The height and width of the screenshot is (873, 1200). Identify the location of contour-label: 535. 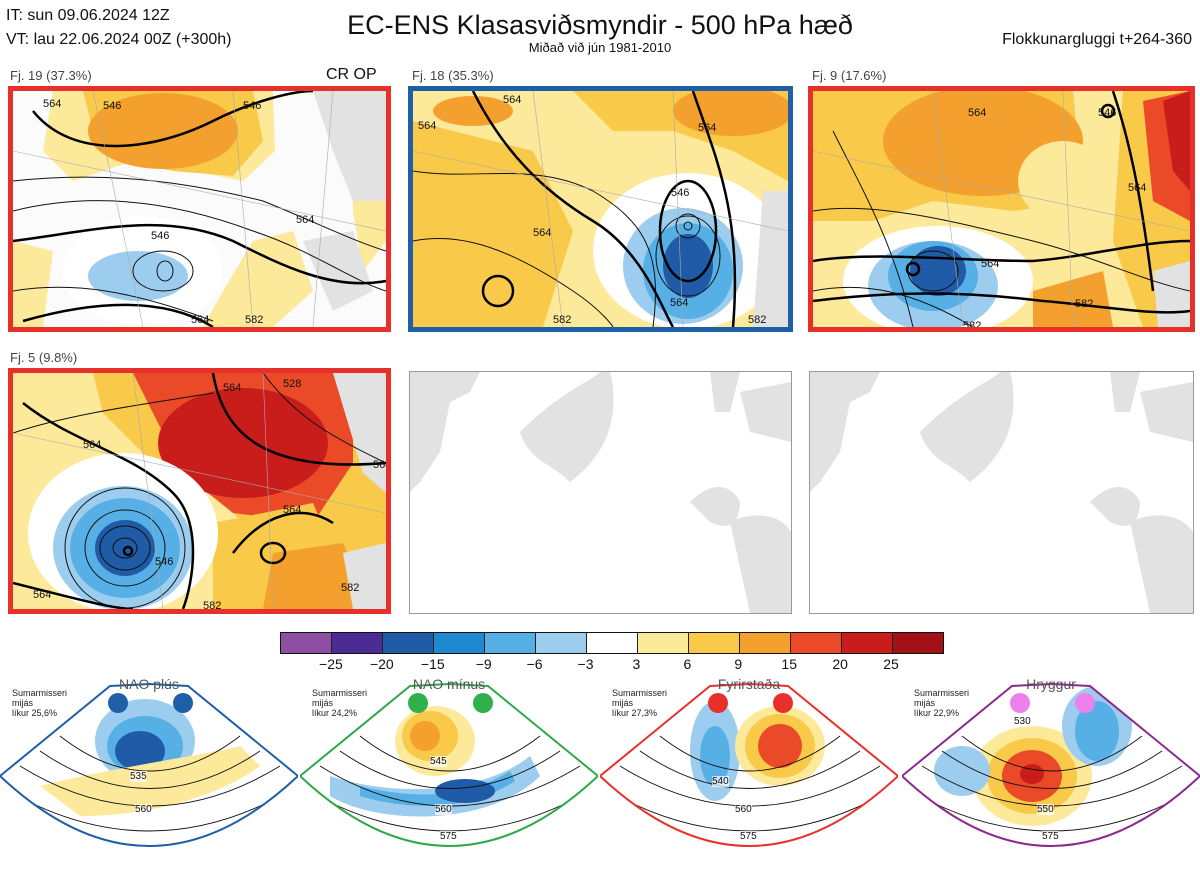
(138, 776).